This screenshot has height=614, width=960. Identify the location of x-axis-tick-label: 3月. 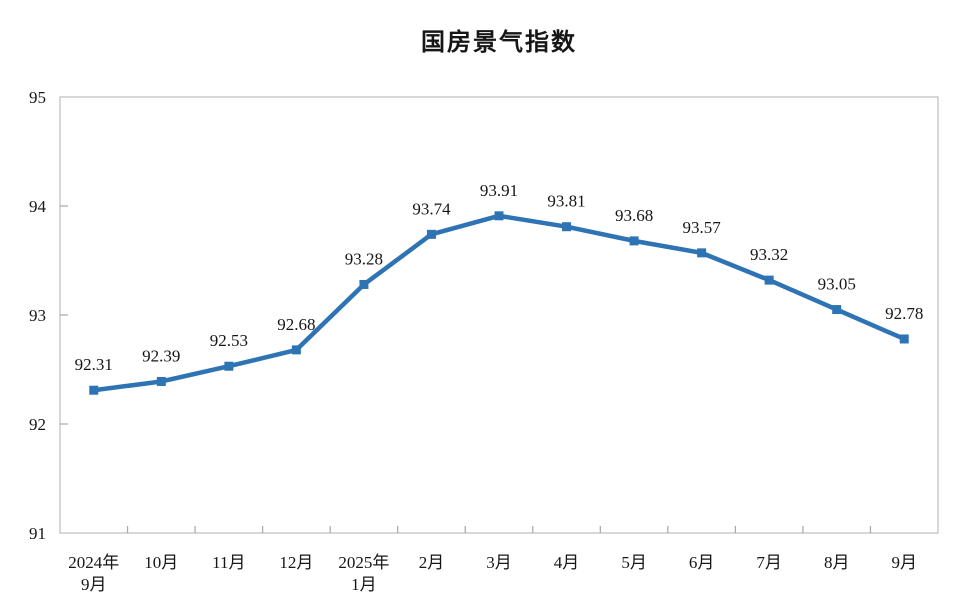
(499, 562).